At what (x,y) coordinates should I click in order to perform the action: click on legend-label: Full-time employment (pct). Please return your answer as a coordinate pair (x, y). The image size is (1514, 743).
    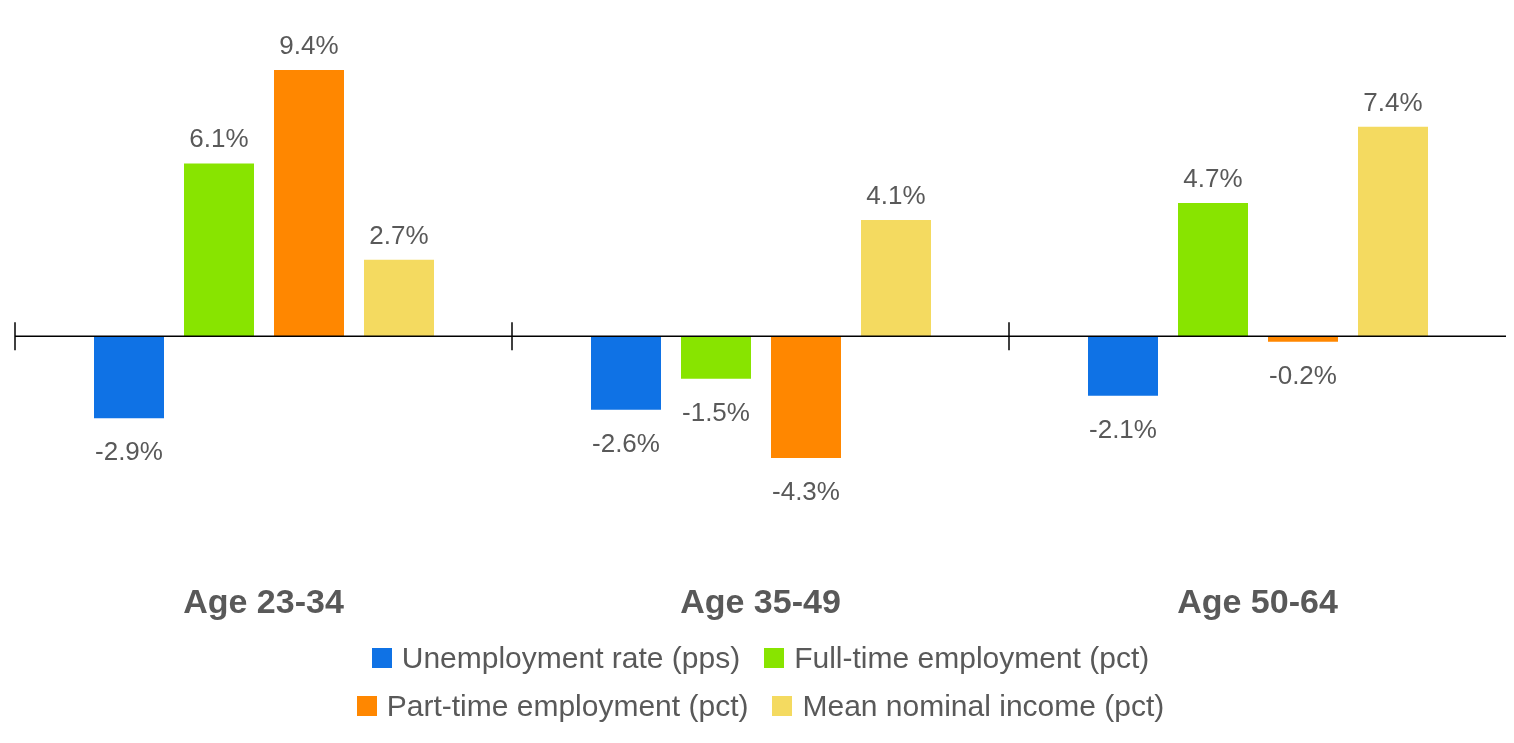
    Looking at the image, I should click on (972, 658).